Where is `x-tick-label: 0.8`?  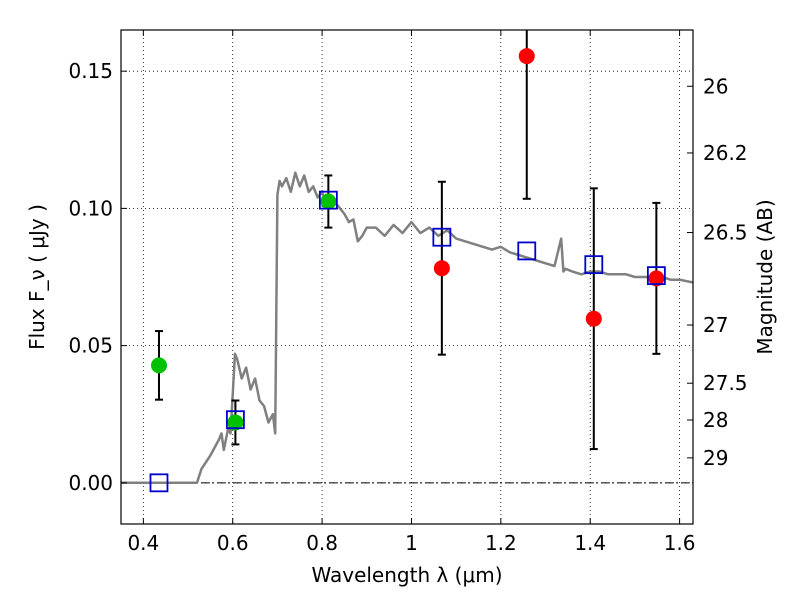 x-tick-label: 0.8 is located at coordinates (322, 543).